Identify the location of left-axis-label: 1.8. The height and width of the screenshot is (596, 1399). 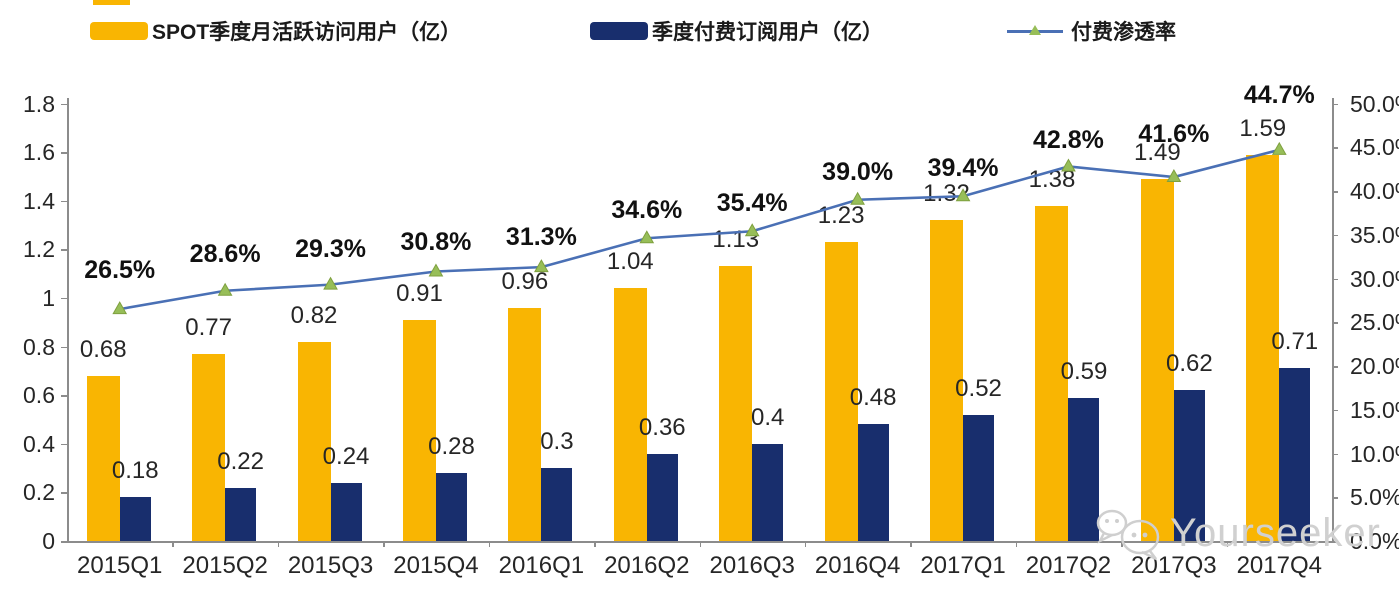
(39, 103).